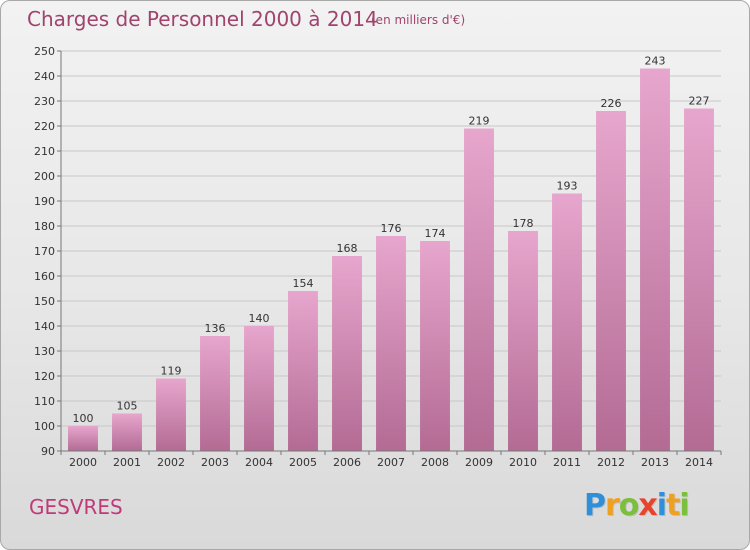 This screenshot has height=550, width=750. I want to click on data-label: 174, so click(435, 233).